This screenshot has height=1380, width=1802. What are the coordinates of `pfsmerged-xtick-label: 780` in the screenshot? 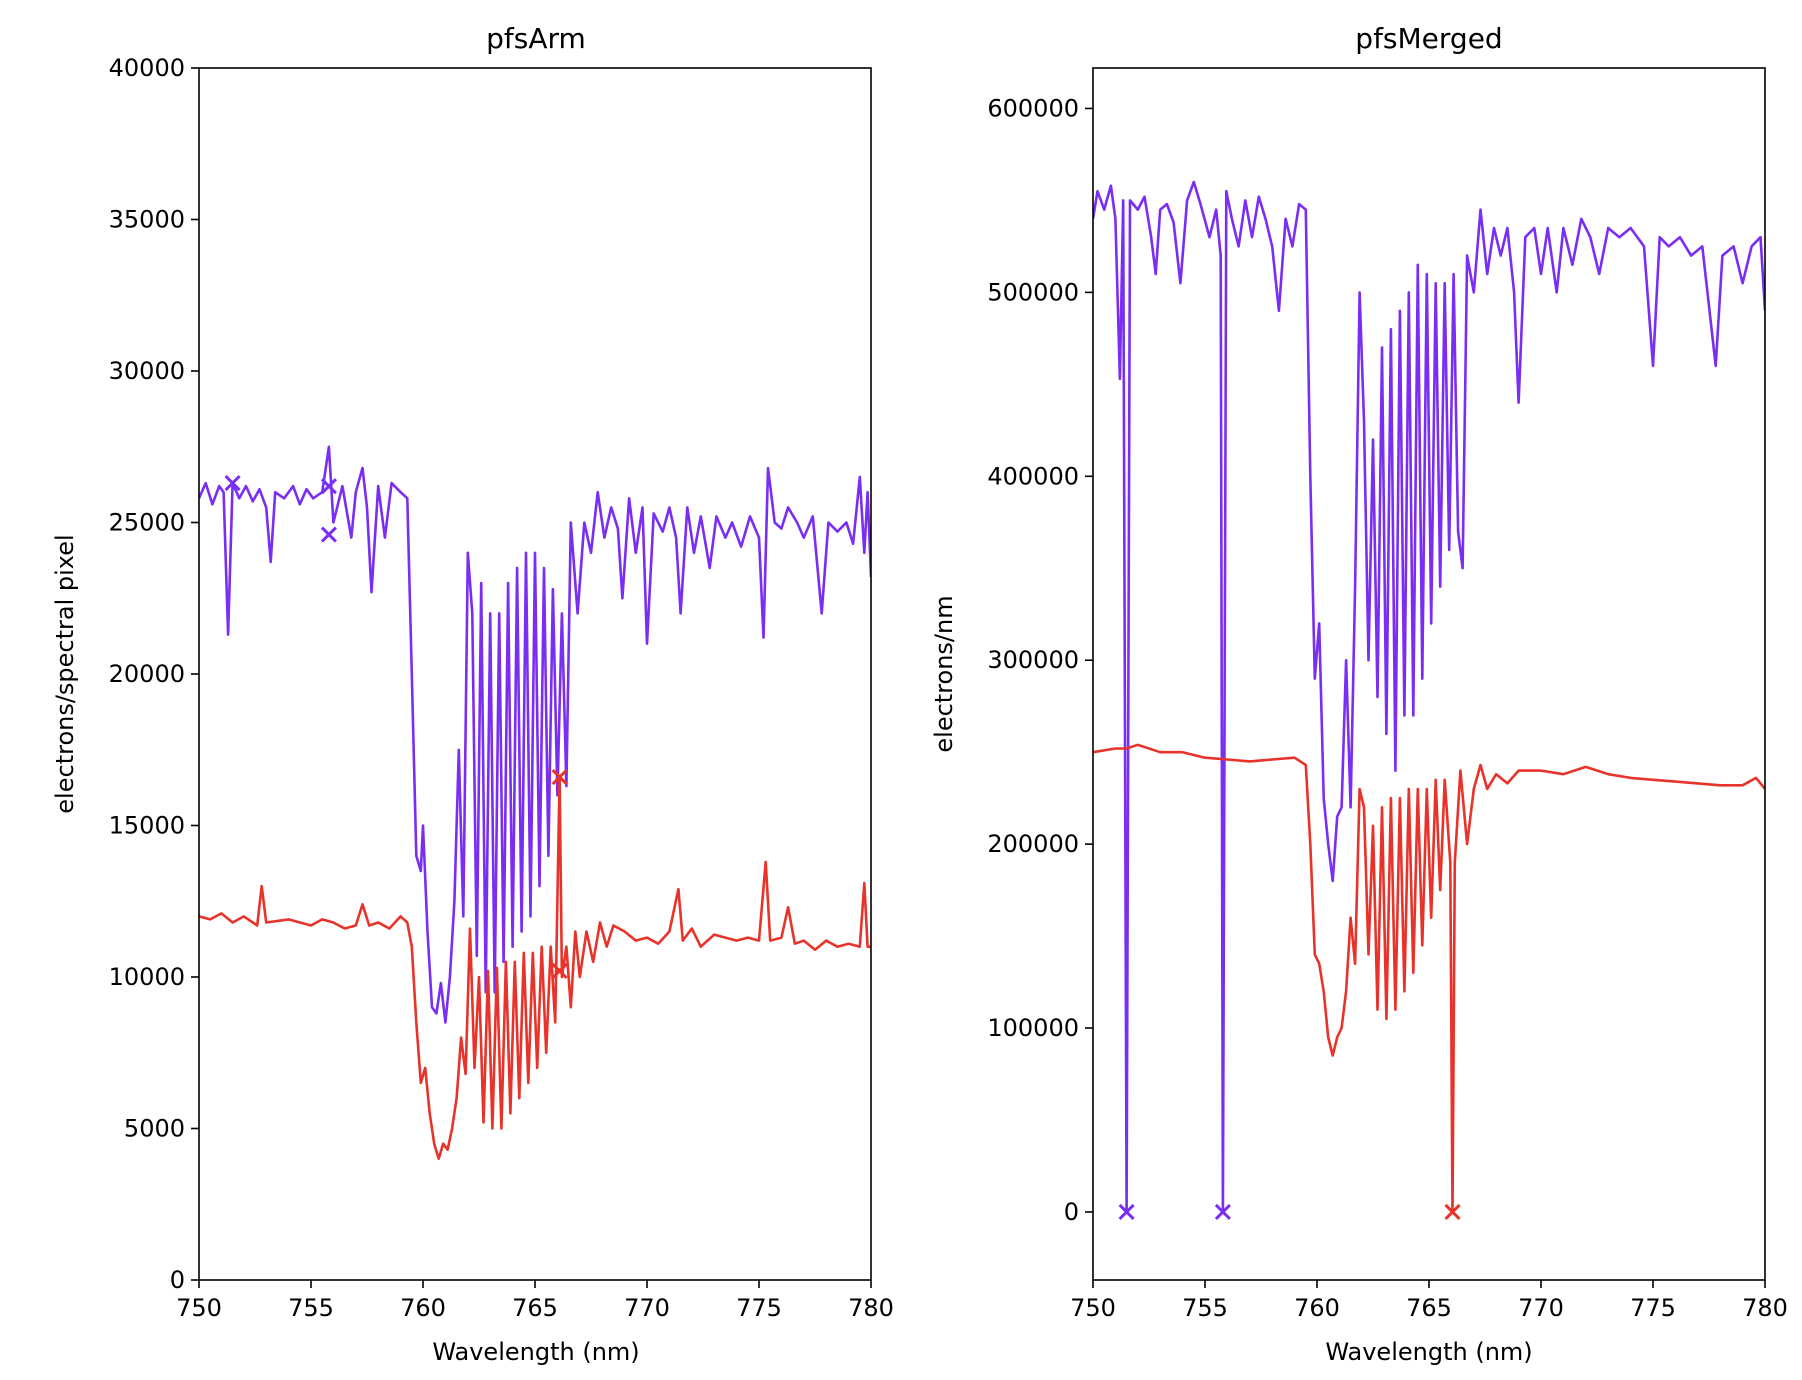 It's located at (1765, 1308).